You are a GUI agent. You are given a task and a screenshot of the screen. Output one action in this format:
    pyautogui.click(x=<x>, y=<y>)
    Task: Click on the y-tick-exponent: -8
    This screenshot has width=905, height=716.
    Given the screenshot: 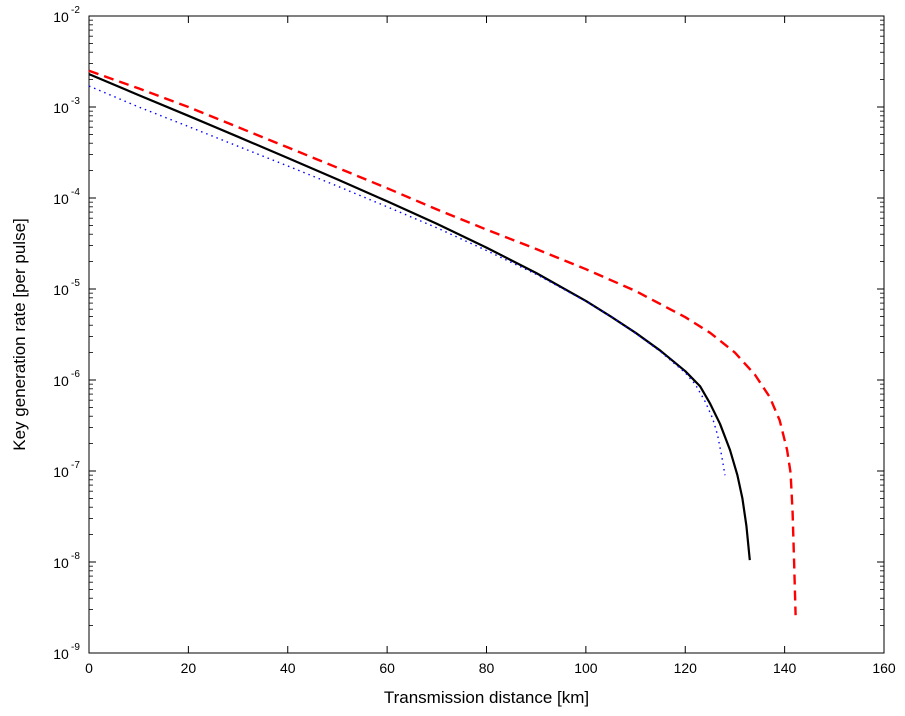 What is the action you would take?
    pyautogui.click(x=75, y=556)
    